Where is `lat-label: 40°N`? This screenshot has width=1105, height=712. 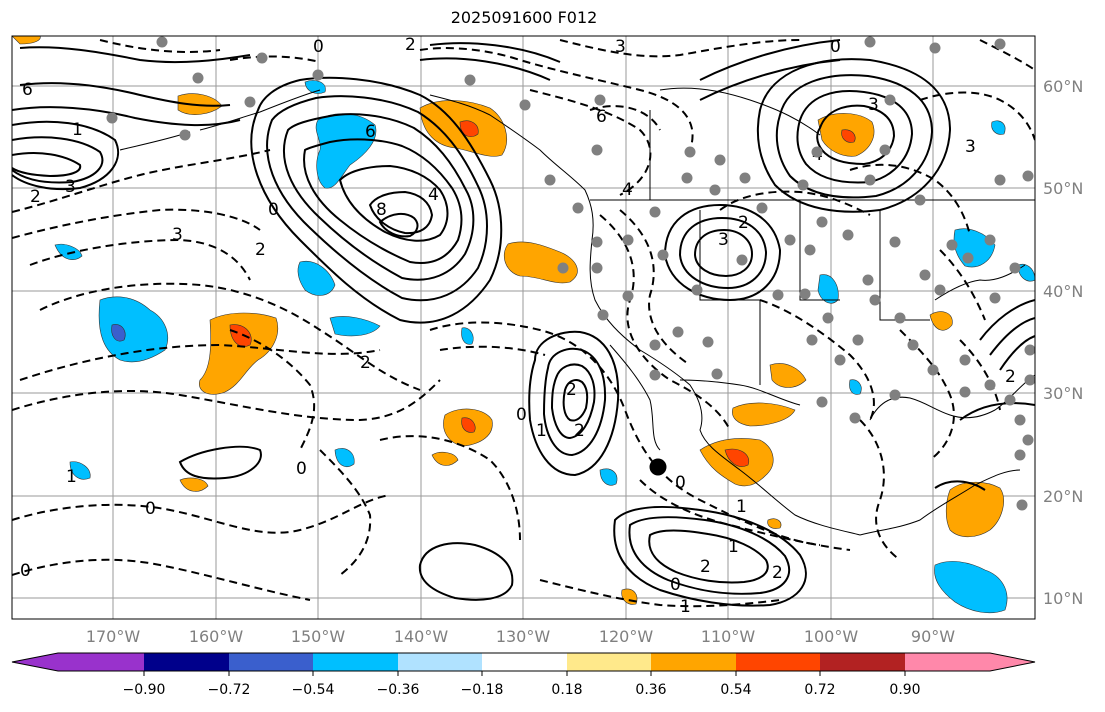
lat-label: 40°N is located at coordinates (1063, 291).